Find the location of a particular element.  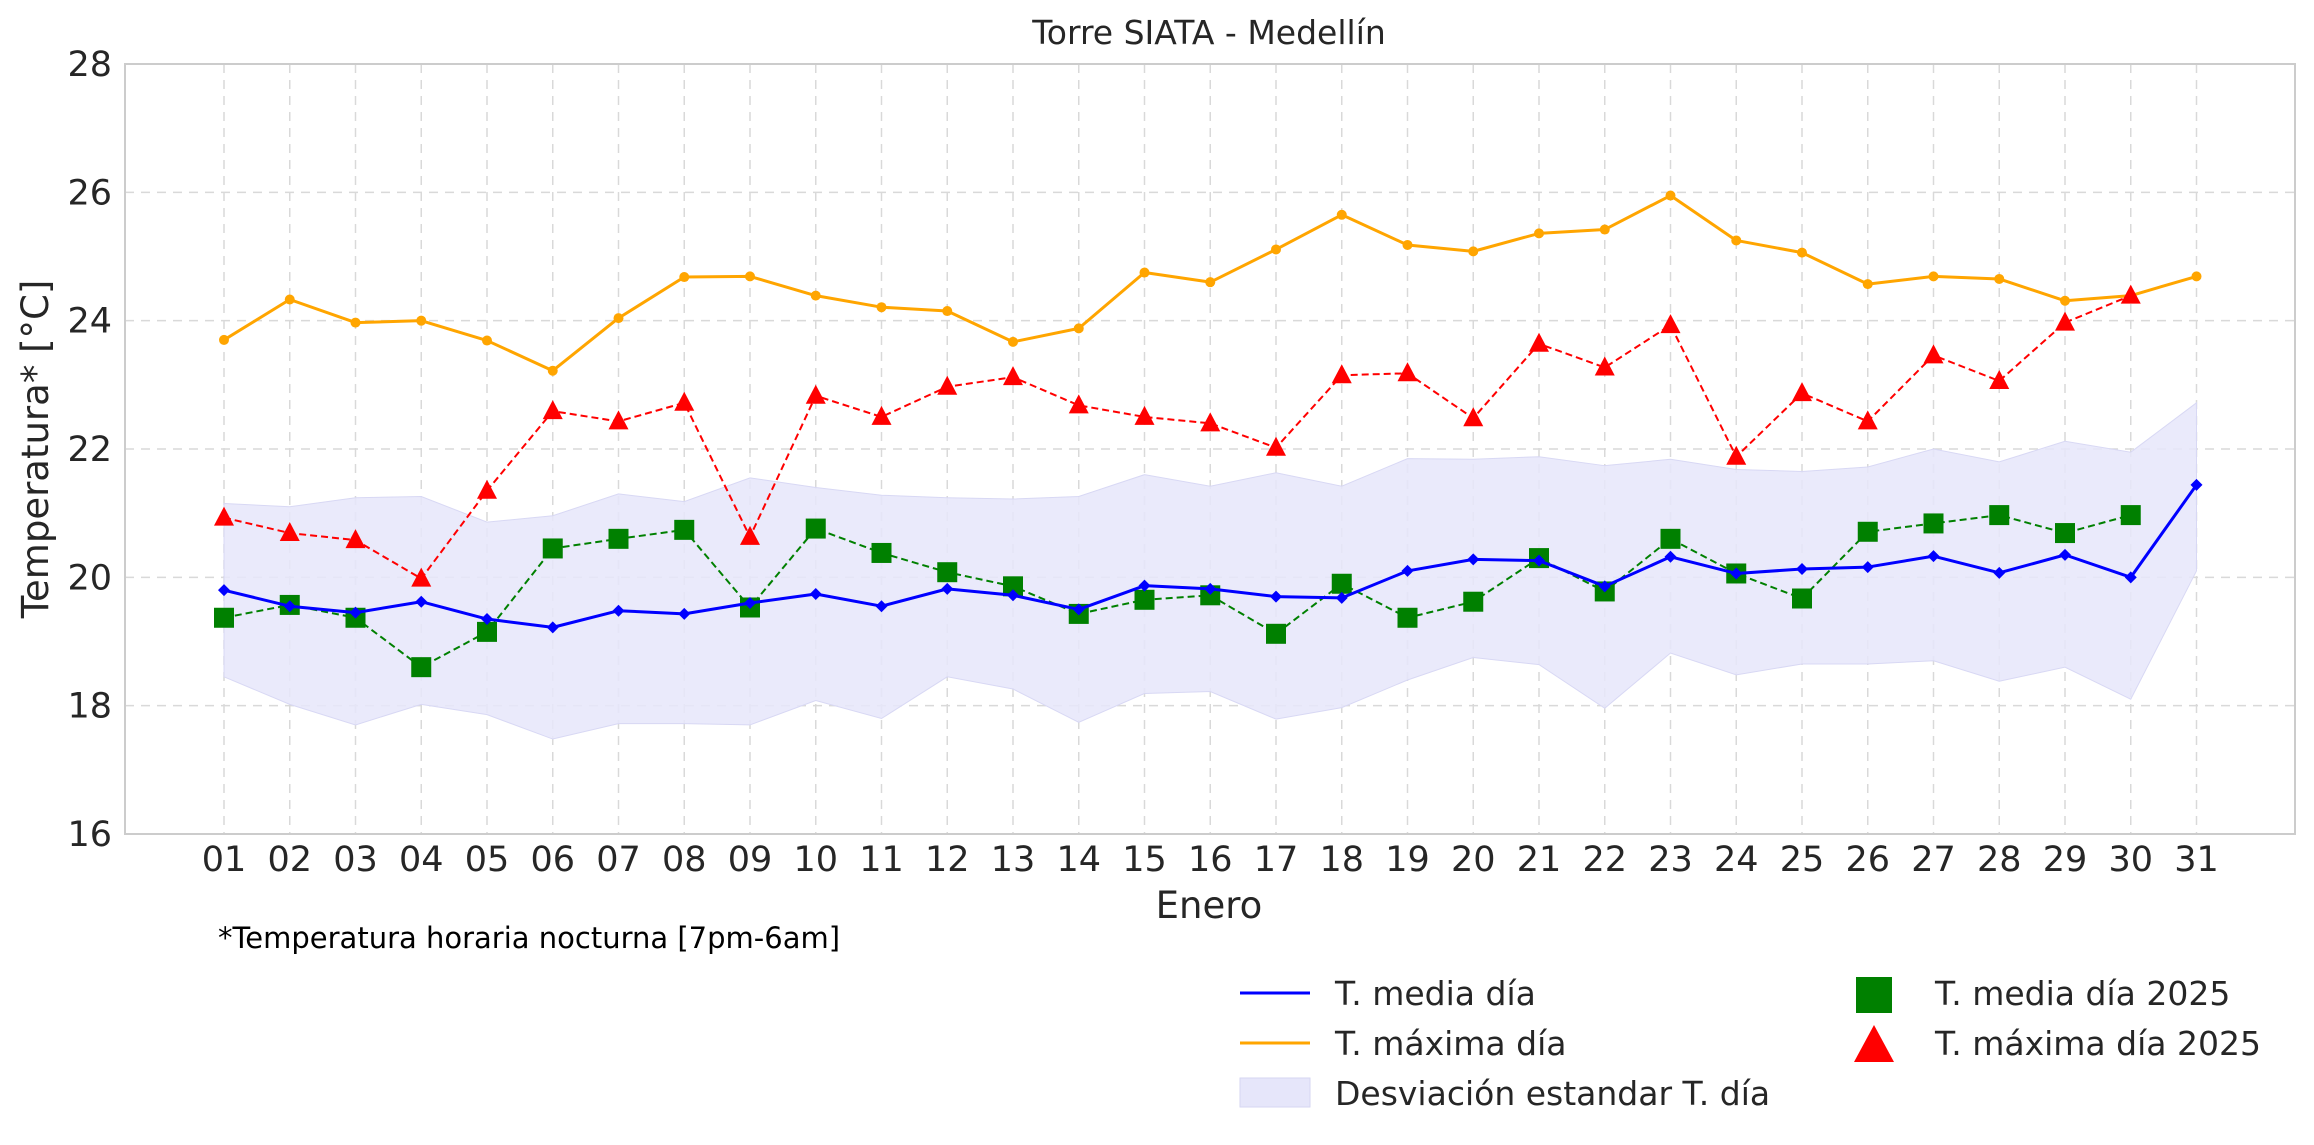

y-tick-label: 18 is located at coordinates (89, 707).